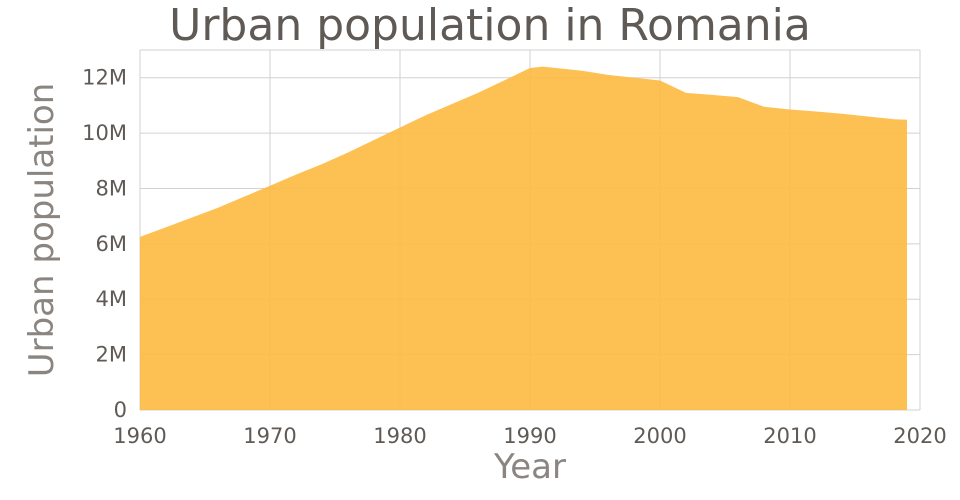 The height and width of the screenshot is (500, 960). Describe the element at coordinates (490, 25) in the screenshot. I see `chart-title: Urban population in Romania` at that location.